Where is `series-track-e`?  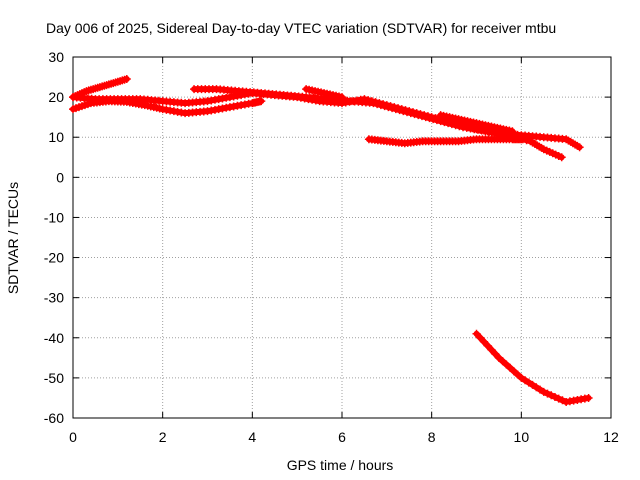 series-track-e is located at coordinates (324, 93).